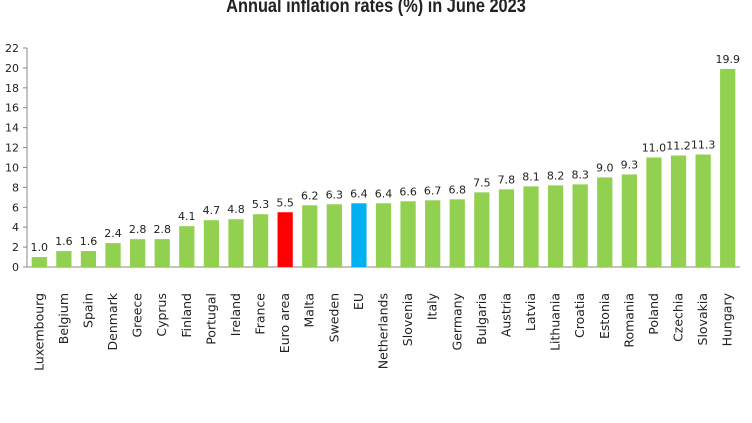  I want to click on bar-austria, so click(506, 228).